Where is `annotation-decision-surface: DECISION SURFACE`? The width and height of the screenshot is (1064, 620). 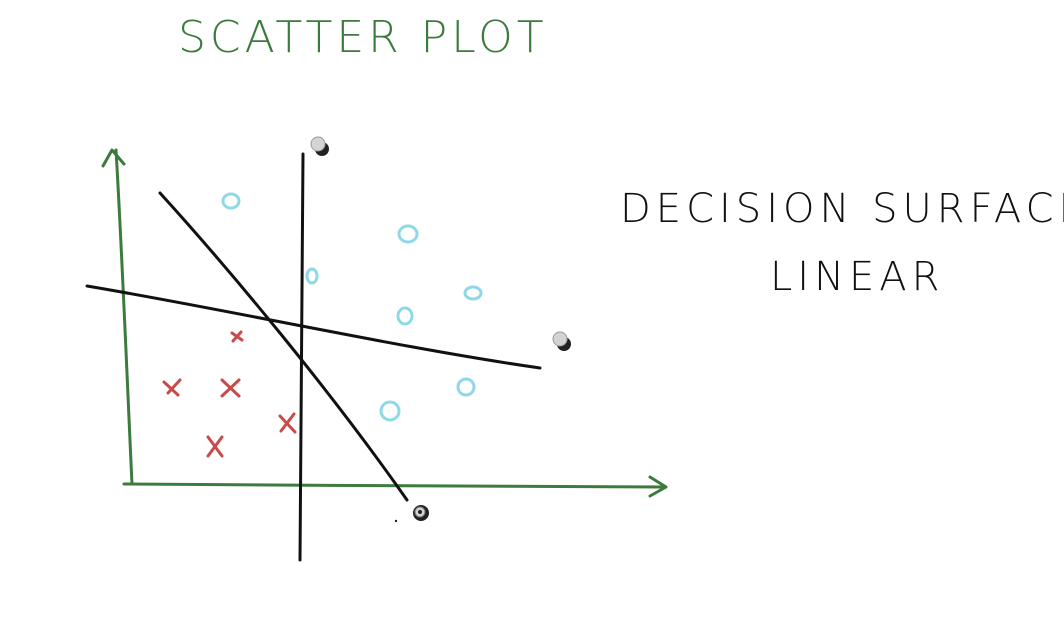 annotation-decision-surface: DECISION SURFACE is located at coordinates (842, 209).